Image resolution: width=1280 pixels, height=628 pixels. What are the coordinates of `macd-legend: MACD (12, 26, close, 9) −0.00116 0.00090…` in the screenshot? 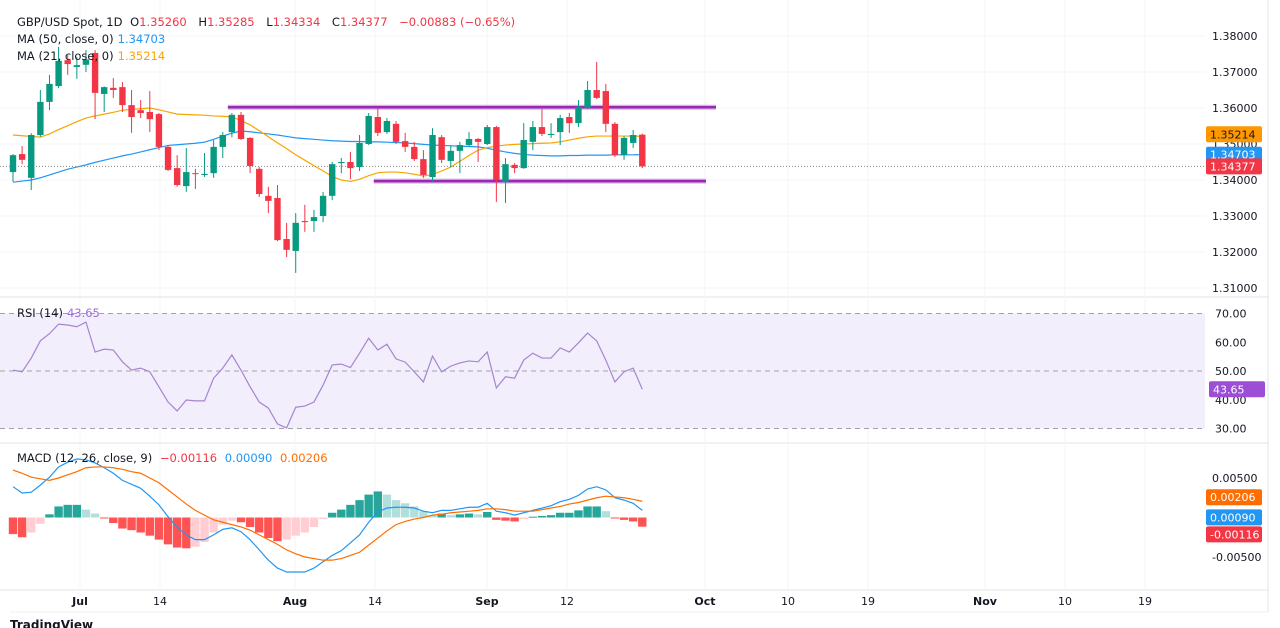 It's located at (174, 458).